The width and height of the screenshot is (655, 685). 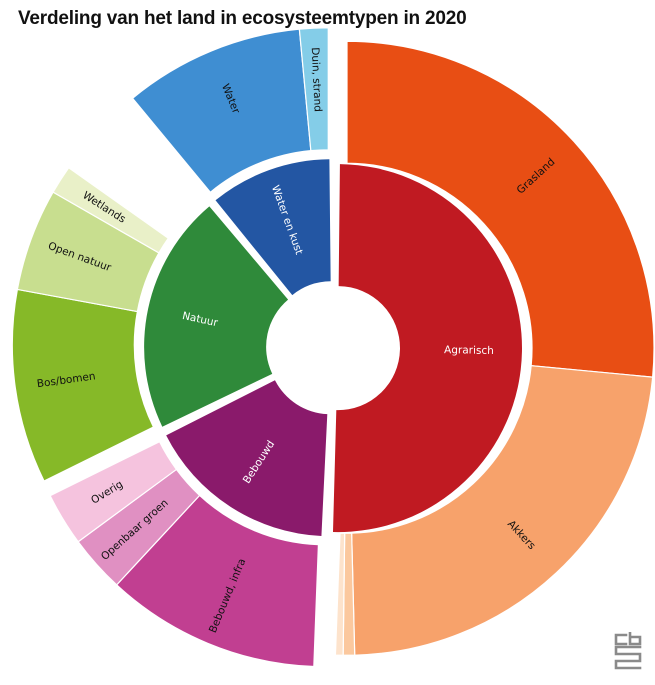 I want to click on outer-slice-duin-strand, so click(x=313, y=89).